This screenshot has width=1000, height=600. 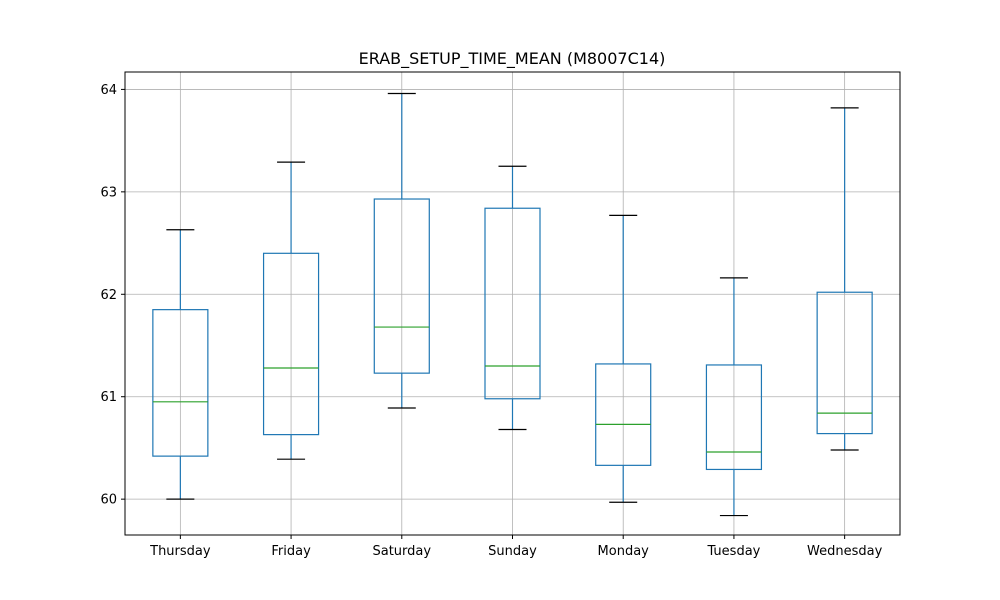 I want to click on y-axis: 60 61 62 63 64, so click(x=112, y=295).